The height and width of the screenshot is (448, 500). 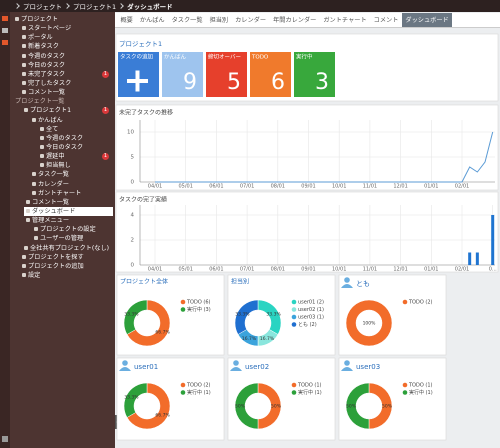 I want to click on nav-item: 全社共有プロジェクト(なし), so click(x=67, y=248).